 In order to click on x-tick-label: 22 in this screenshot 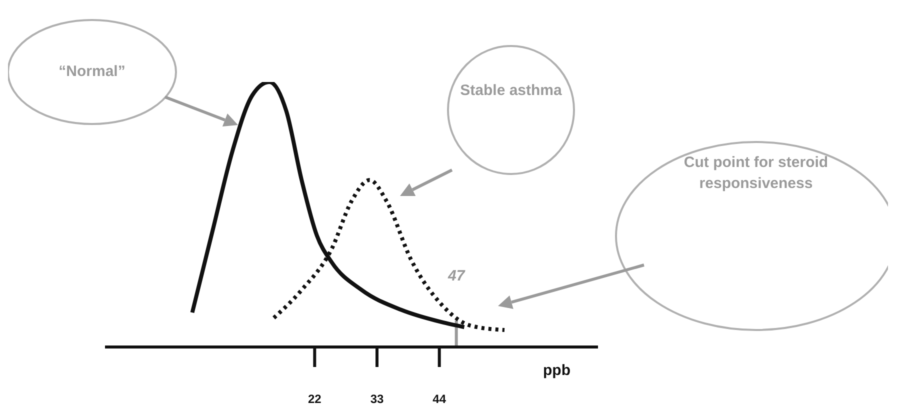, I will do `click(315, 399)`.